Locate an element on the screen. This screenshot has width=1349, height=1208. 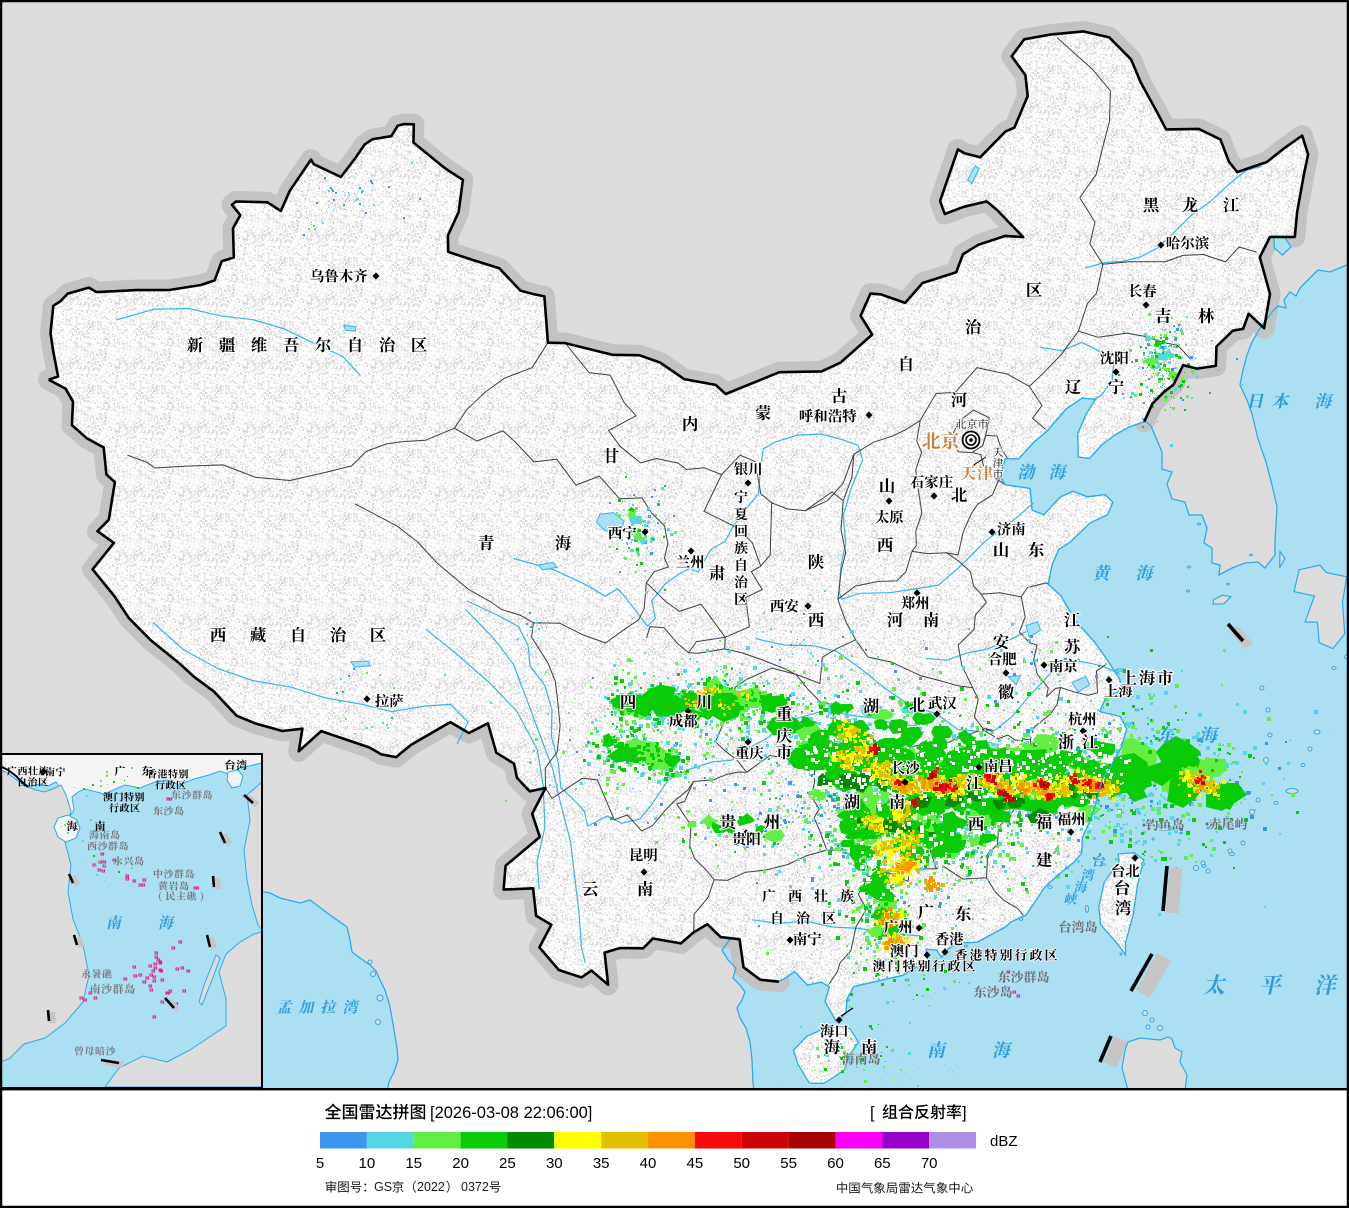
svg-text: 5 is located at coordinates (320, 1163).